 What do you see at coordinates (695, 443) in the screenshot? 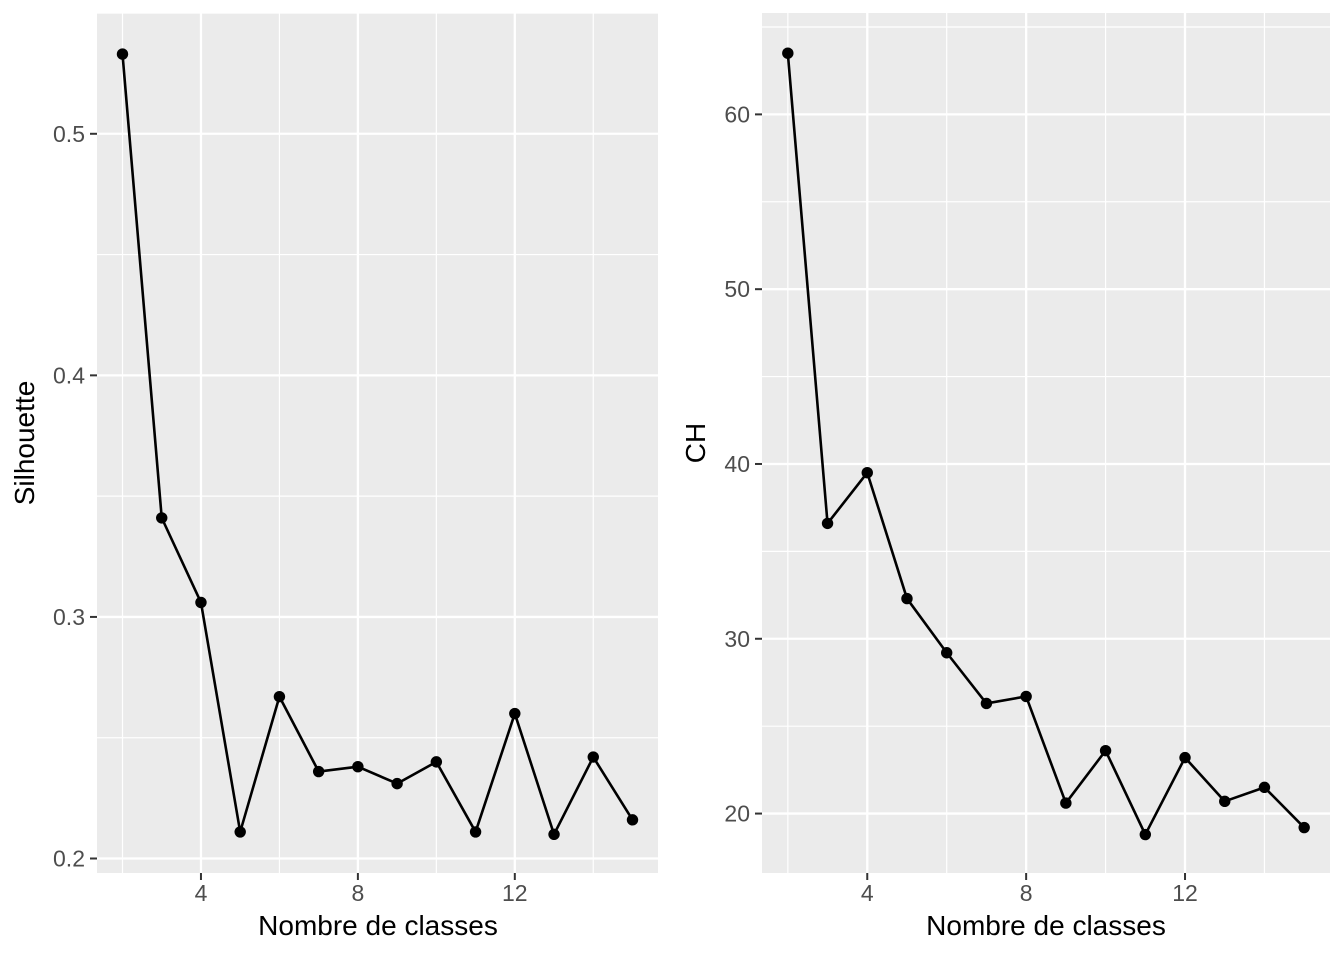
I see `ch-y-axis-title: CH` at bounding box center [695, 443].